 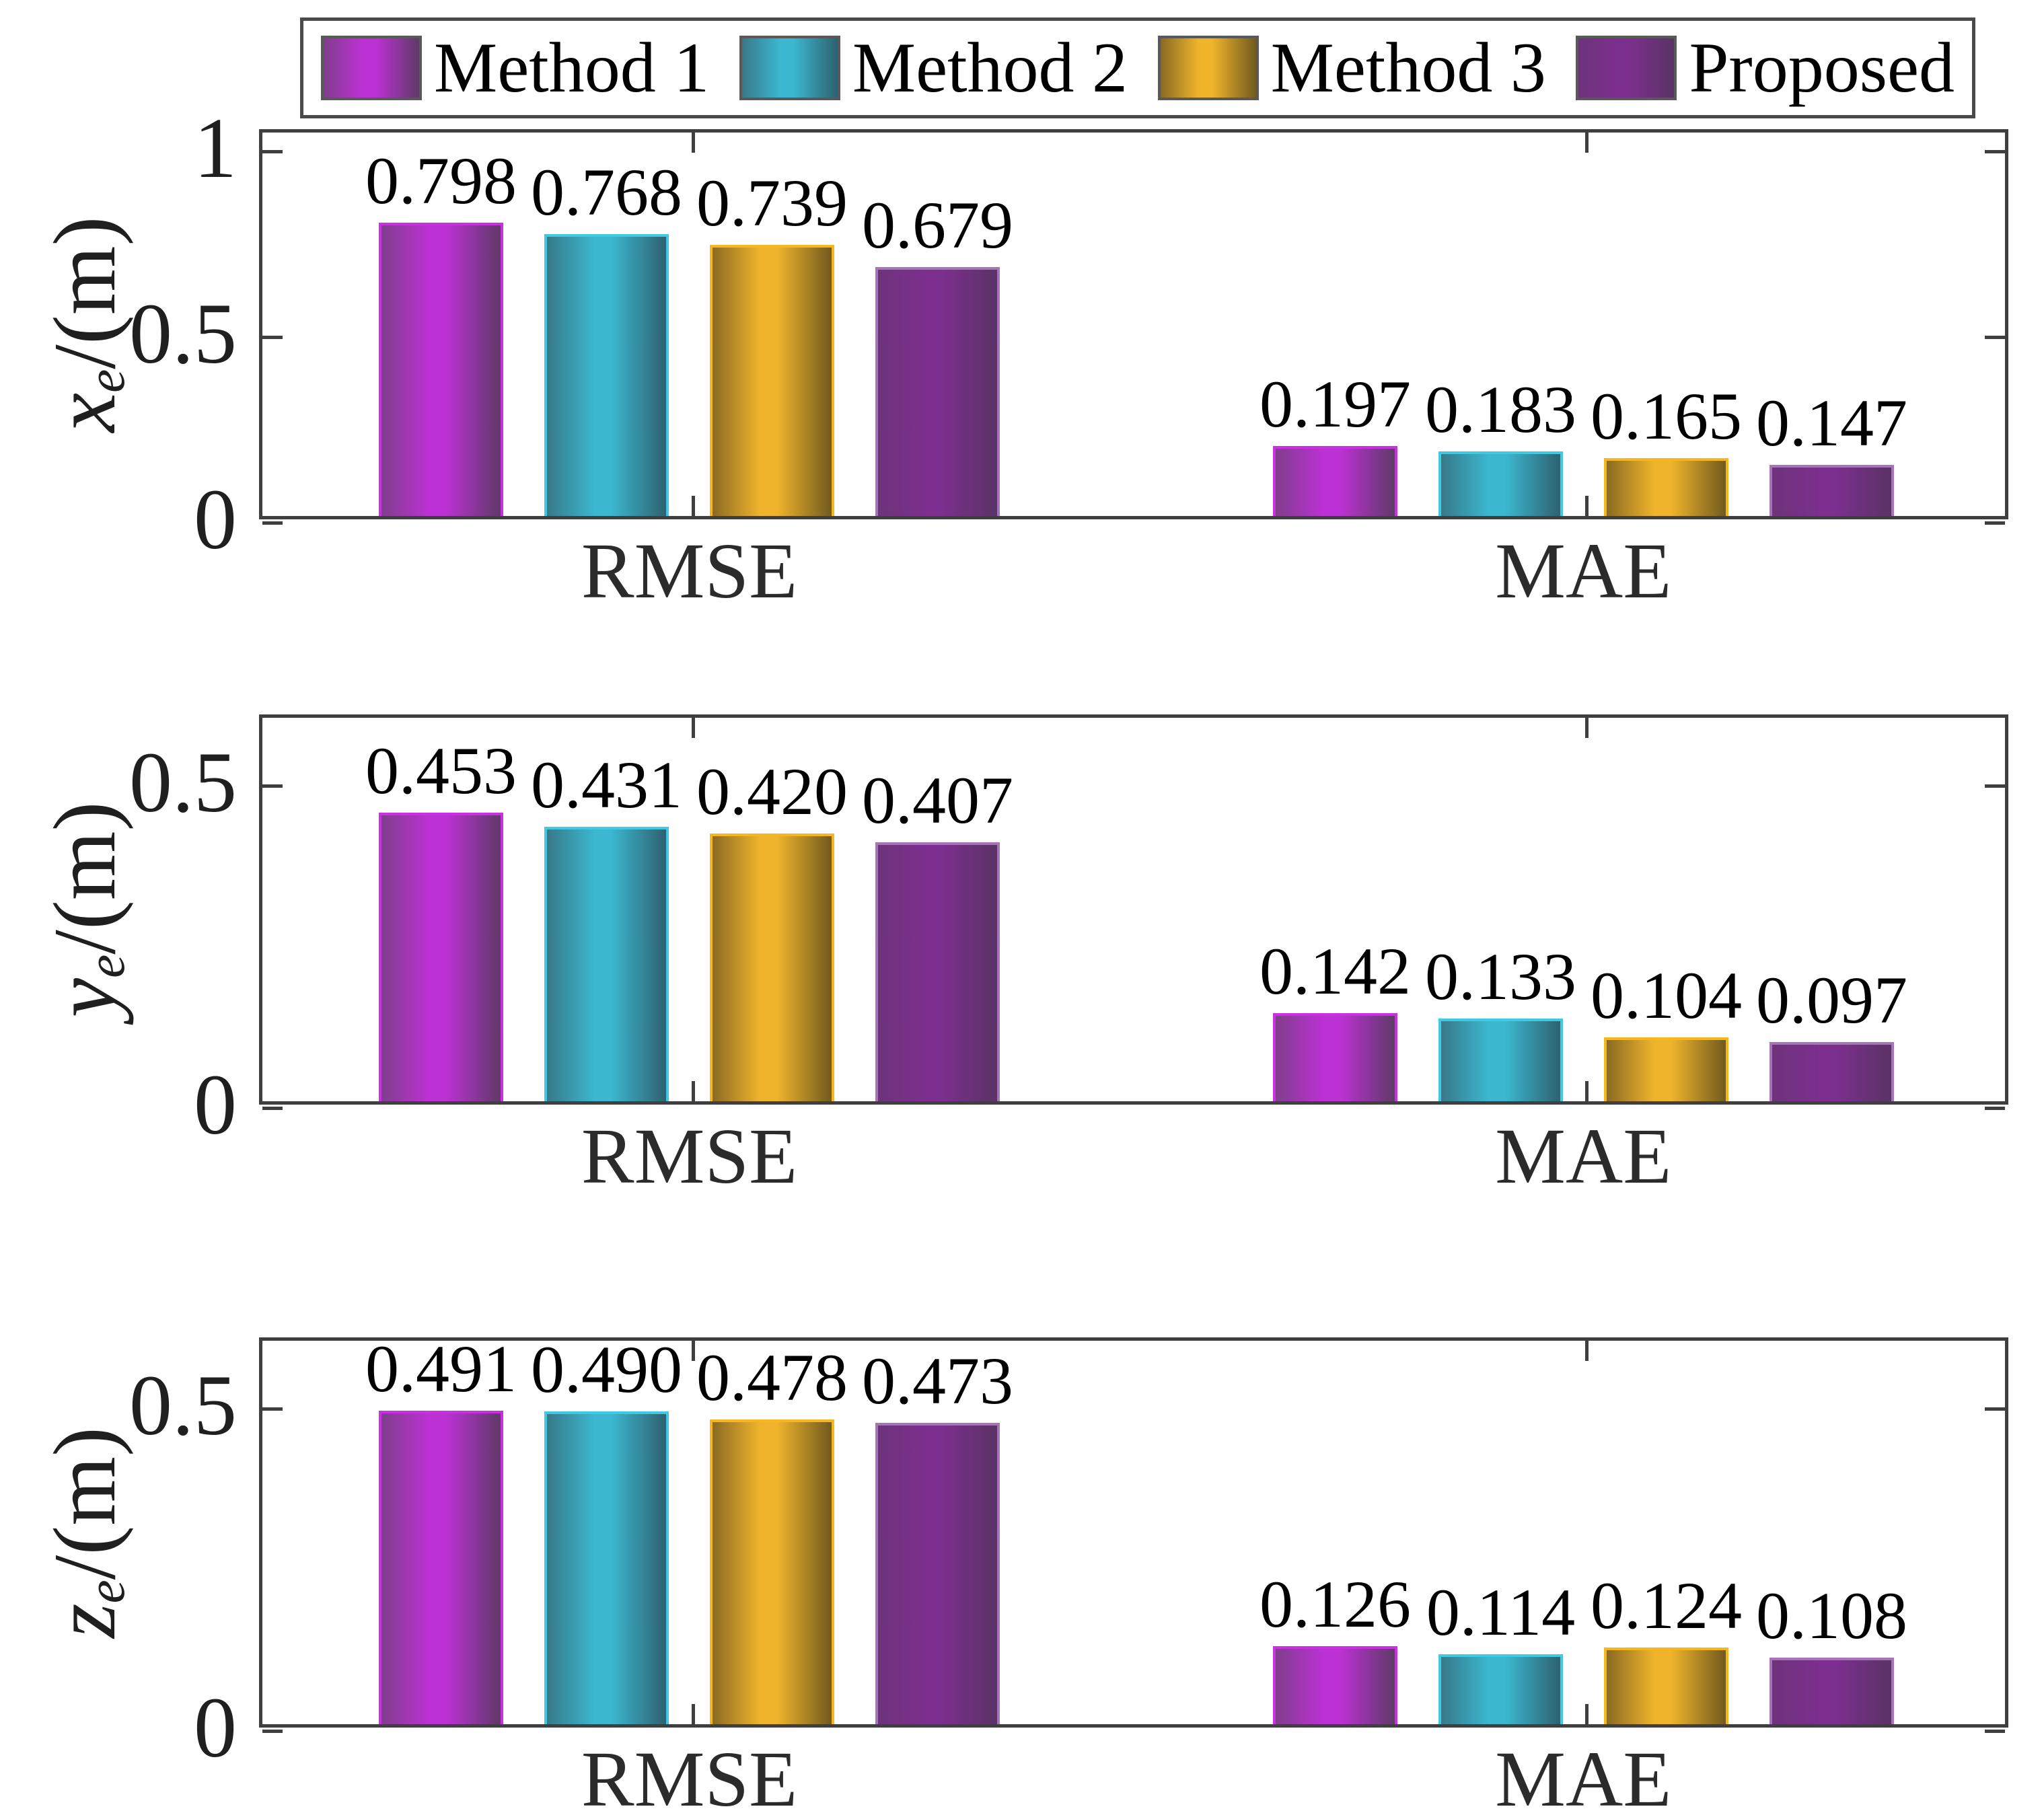 I want to click on bar-value-label: 0.197, so click(x=1335, y=404).